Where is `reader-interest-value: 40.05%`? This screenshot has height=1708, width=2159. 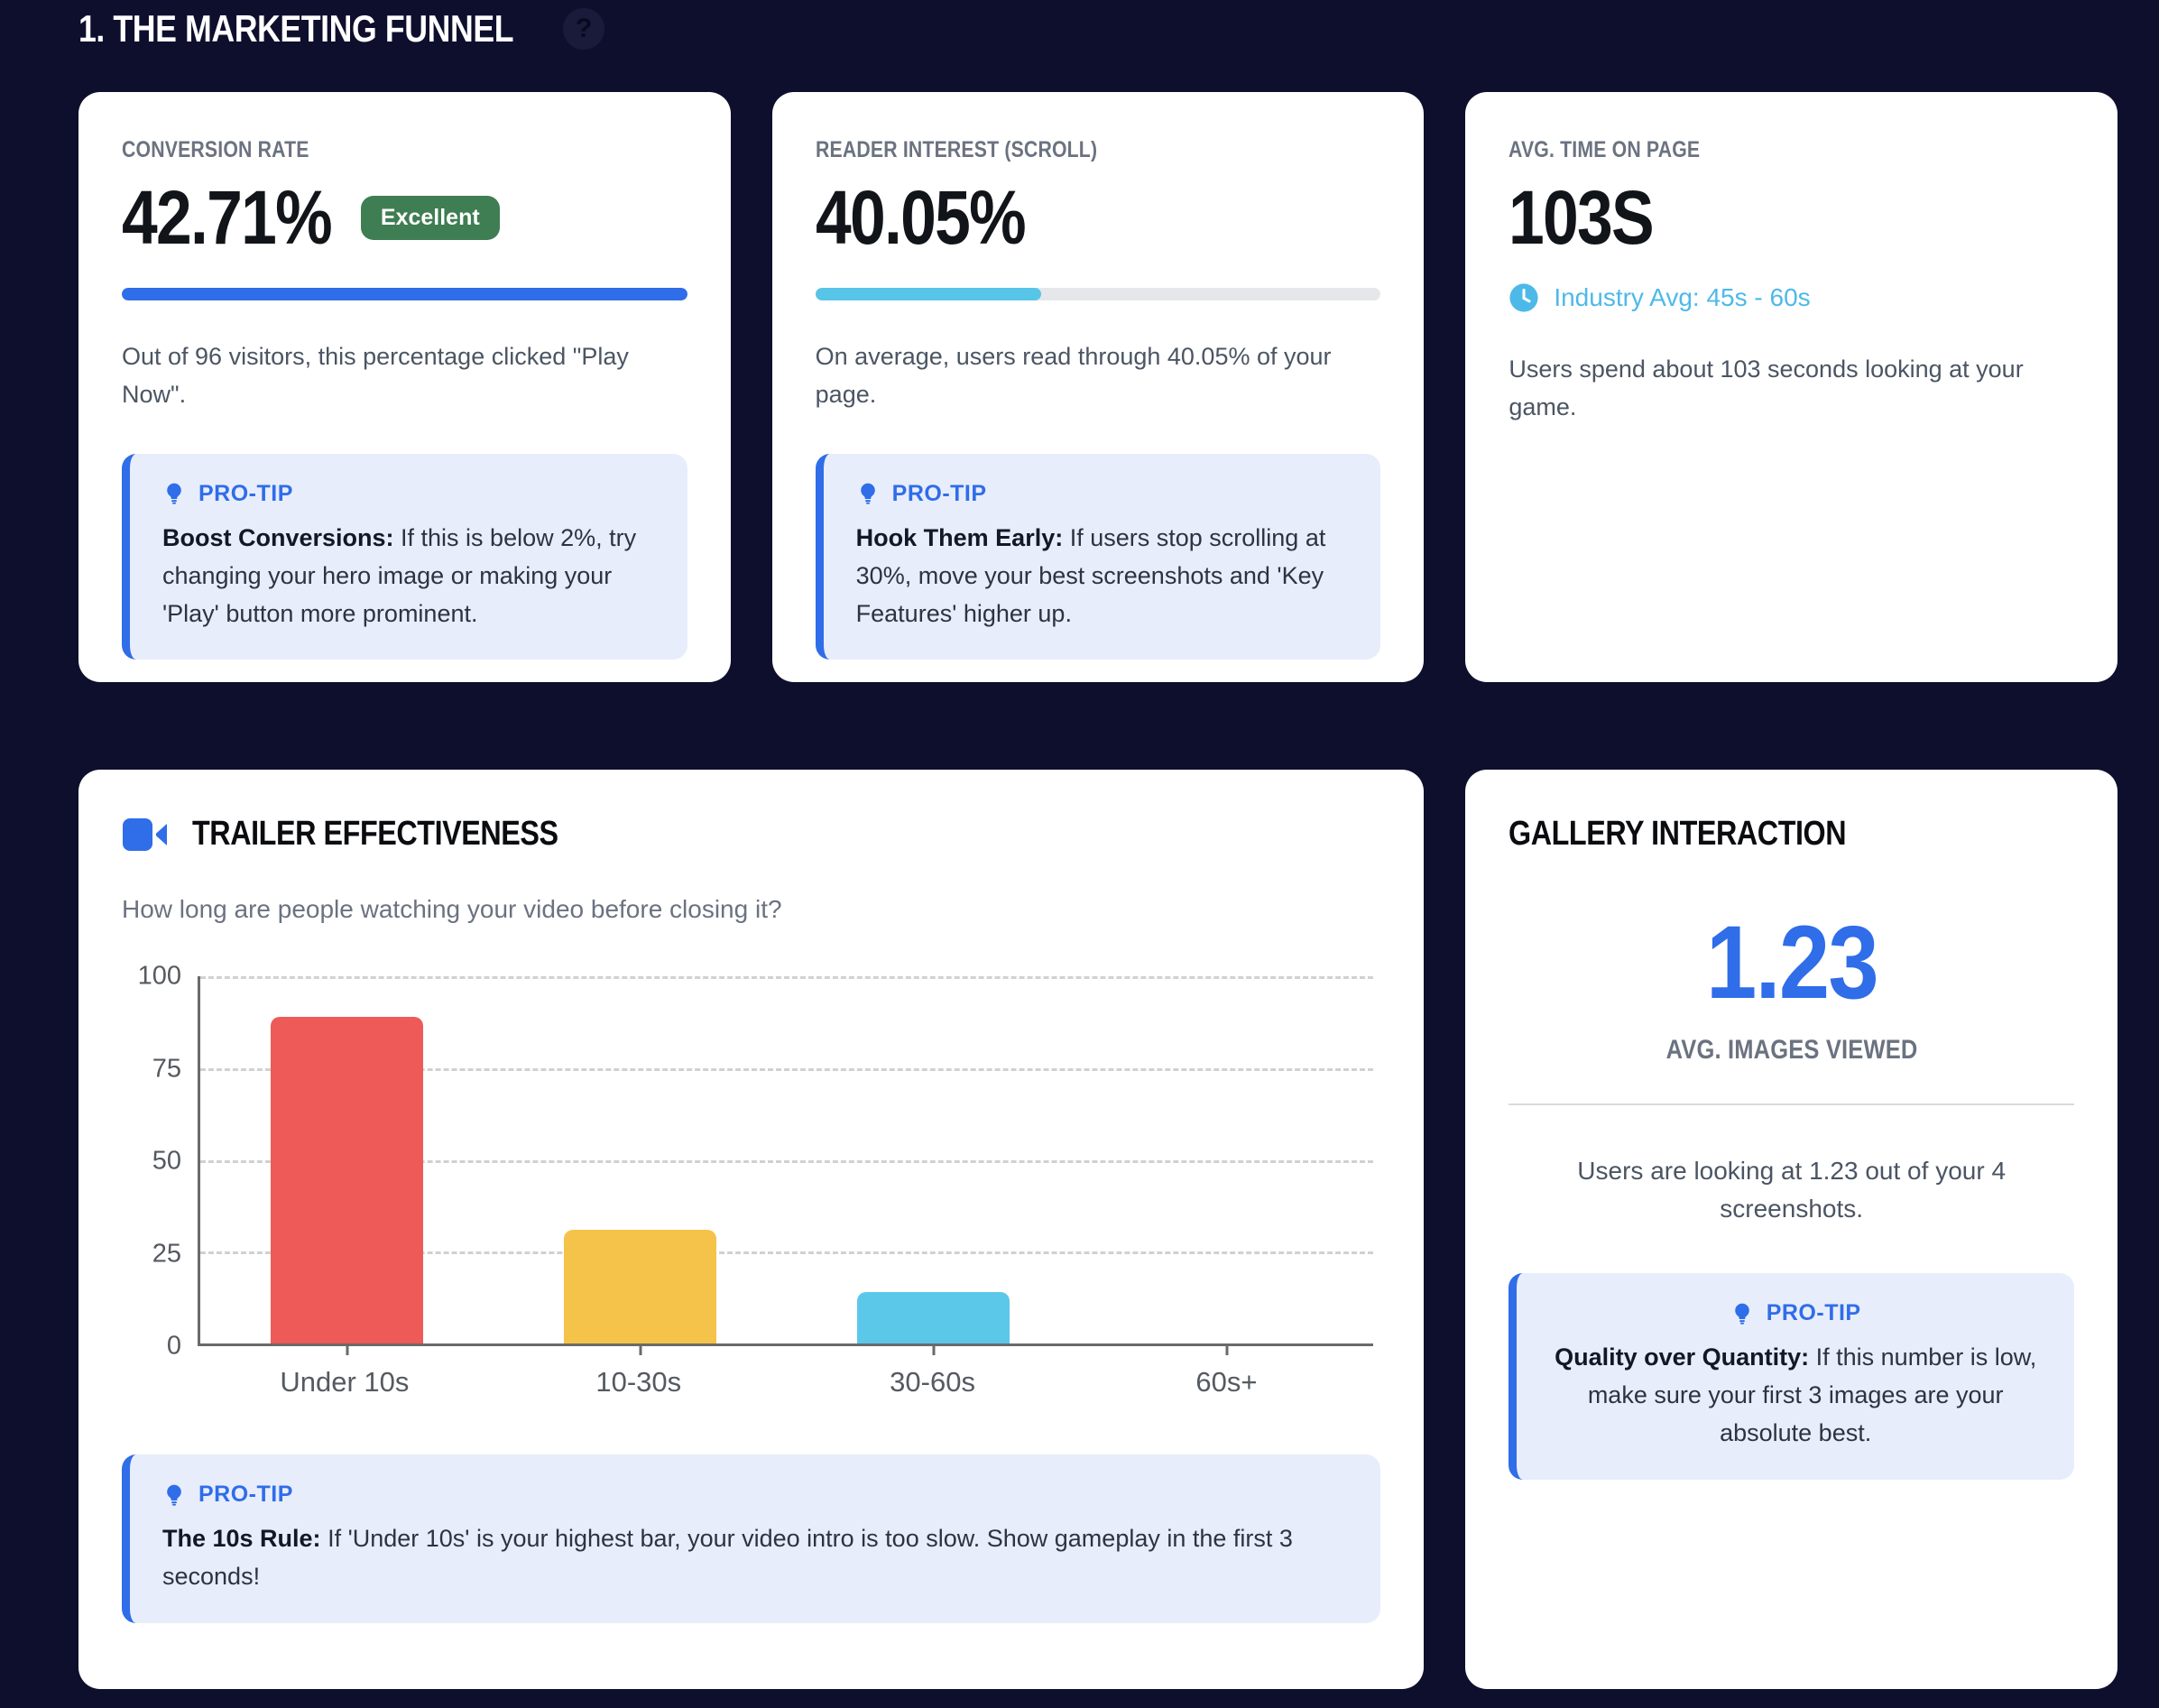 reader-interest-value: 40.05% is located at coordinates (921, 217).